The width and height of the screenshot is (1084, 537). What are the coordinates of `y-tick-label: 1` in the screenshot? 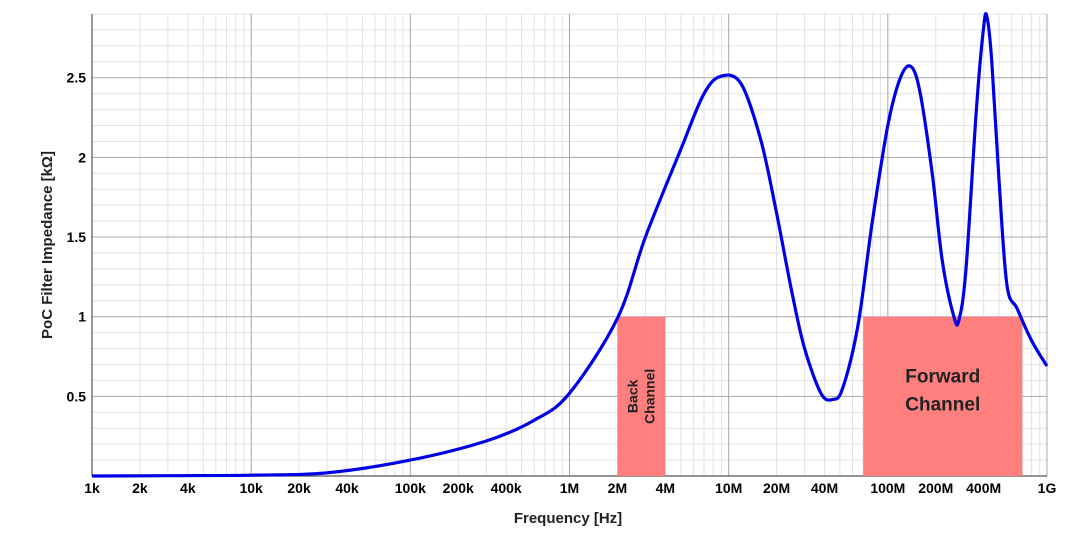 It's located at (82, 317).